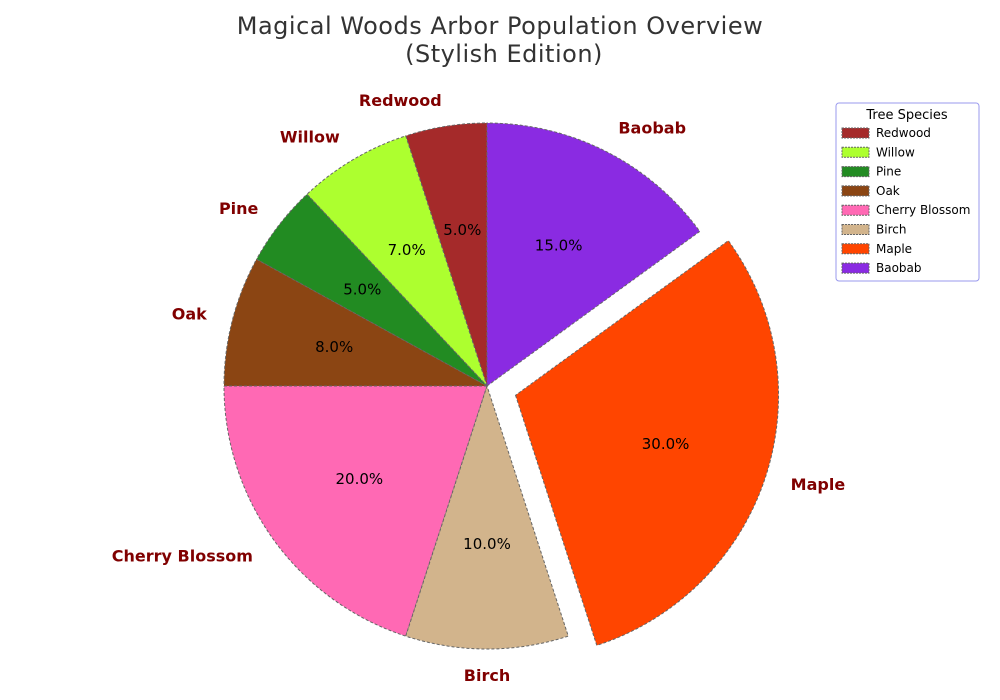 The image size is (1000, 700). I want to click on pie-slice-baobab, so click(593, 254).